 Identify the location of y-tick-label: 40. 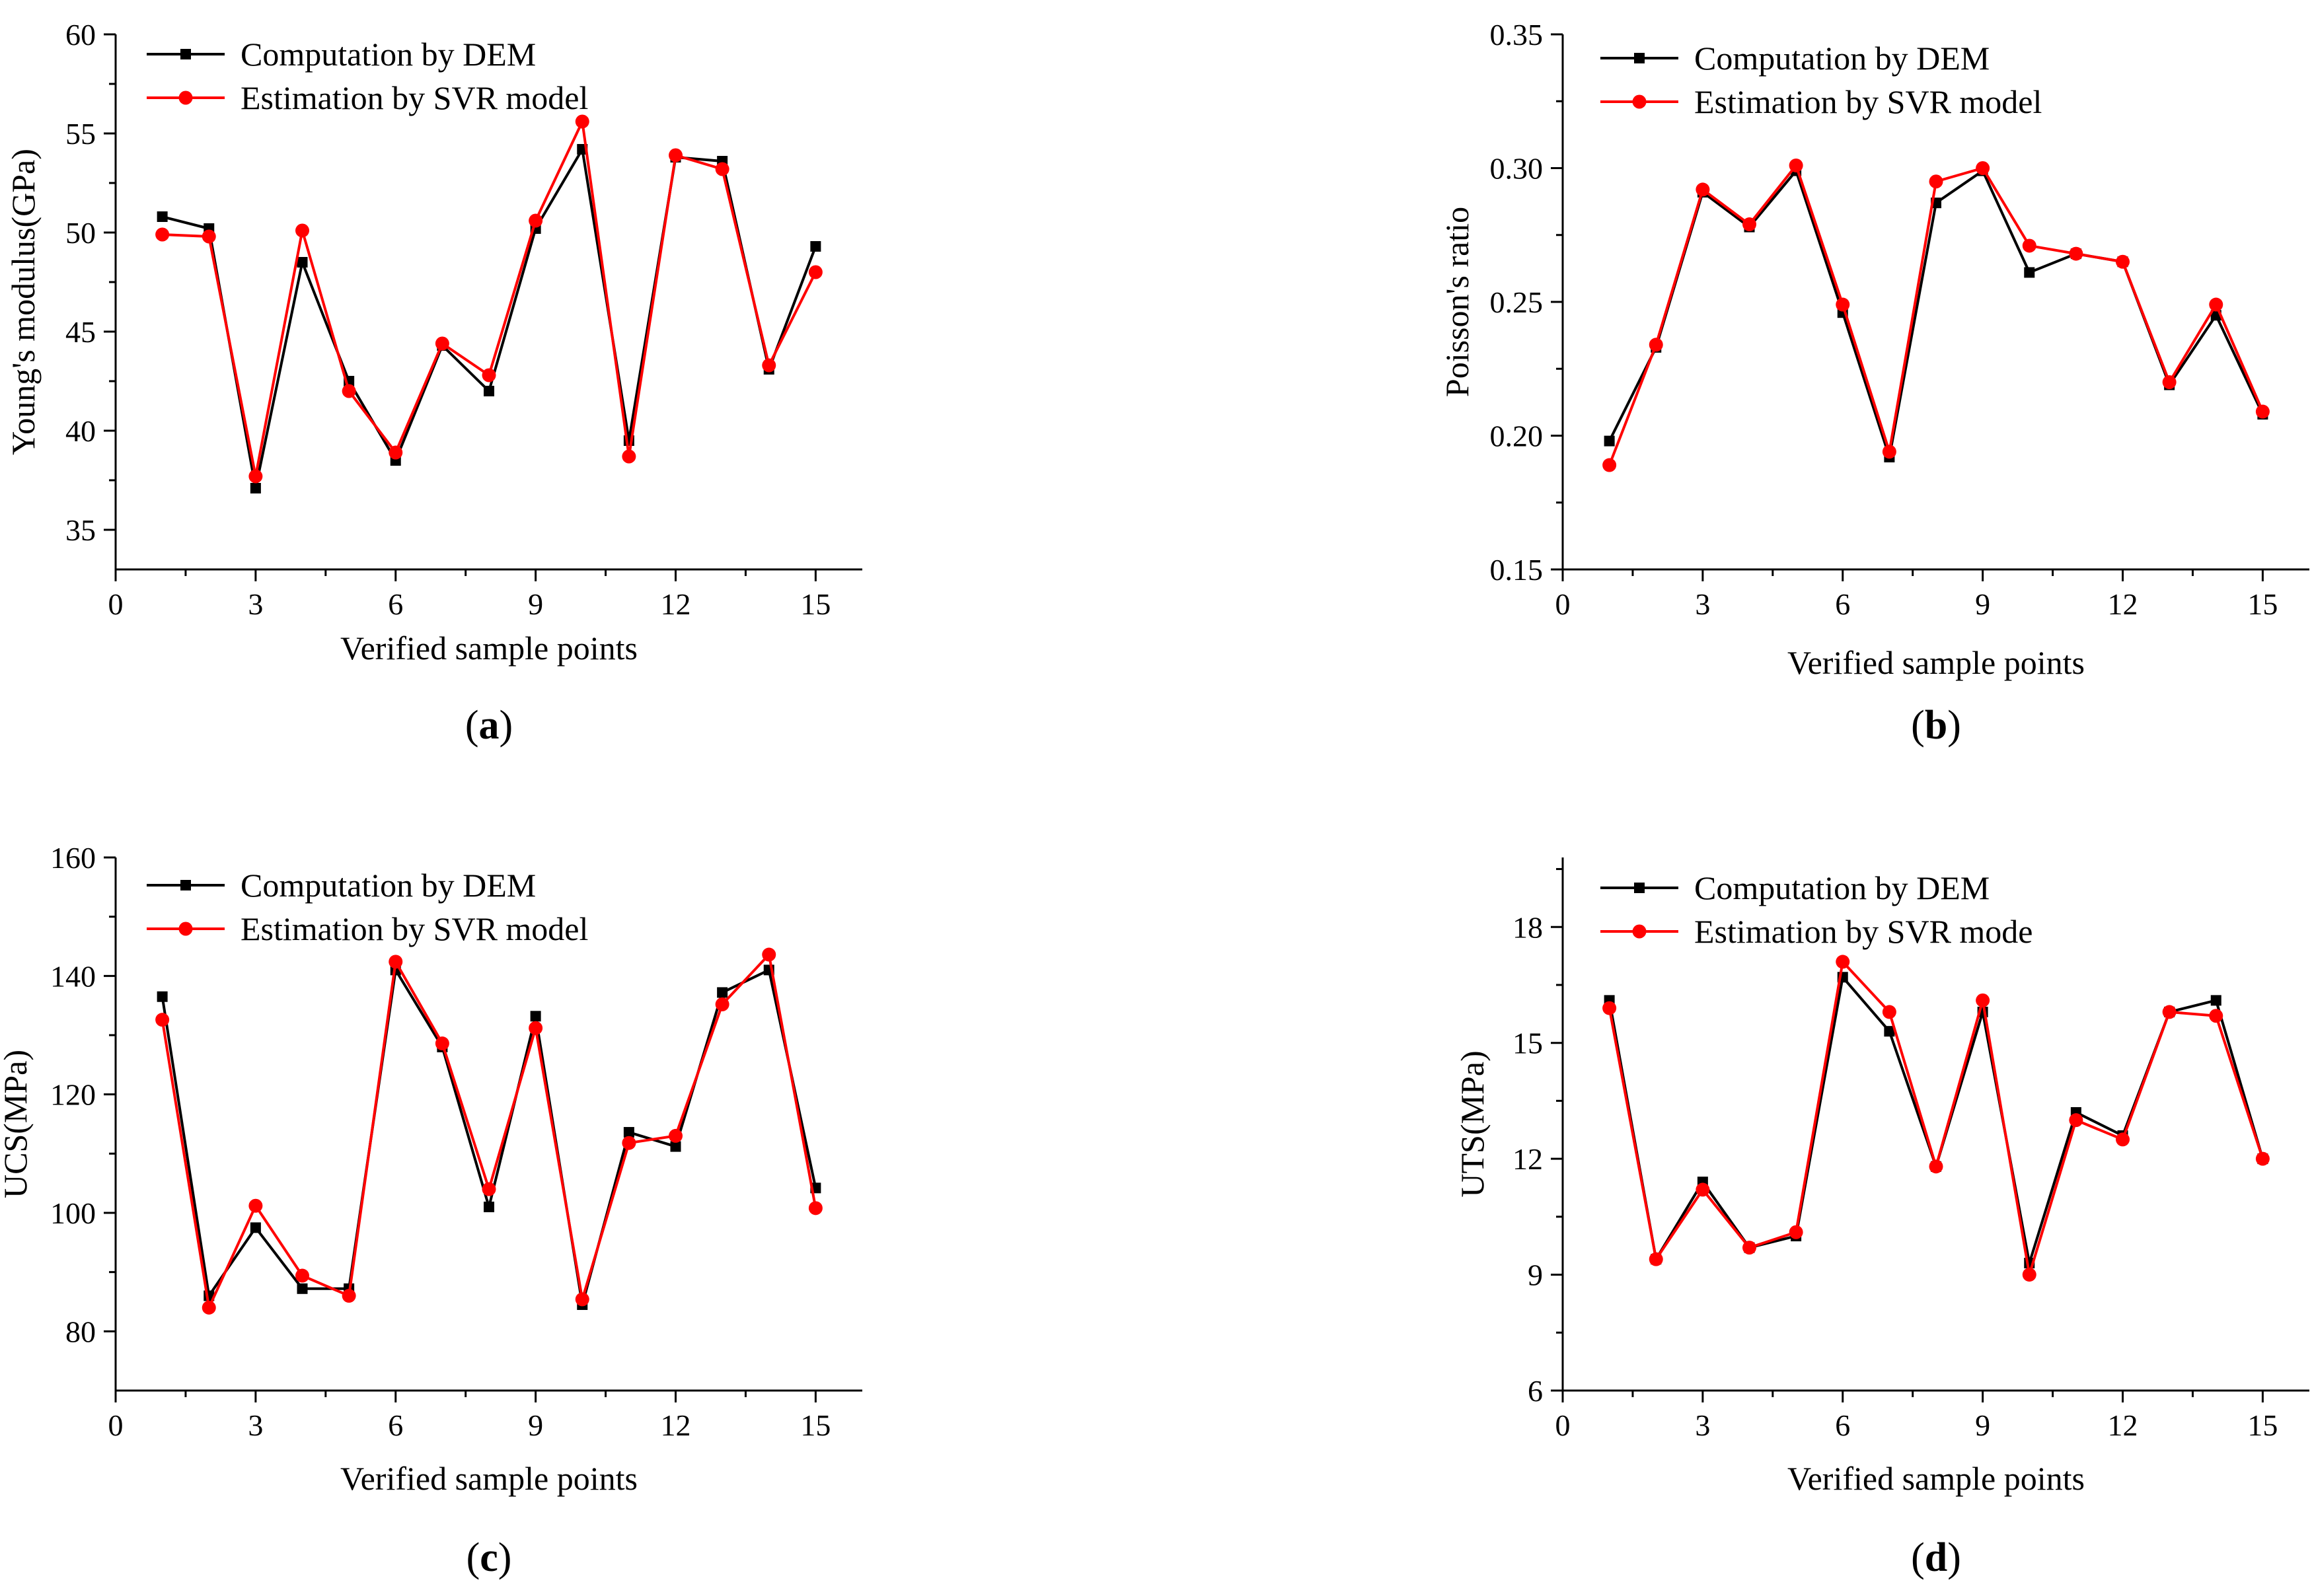
(80, 431).